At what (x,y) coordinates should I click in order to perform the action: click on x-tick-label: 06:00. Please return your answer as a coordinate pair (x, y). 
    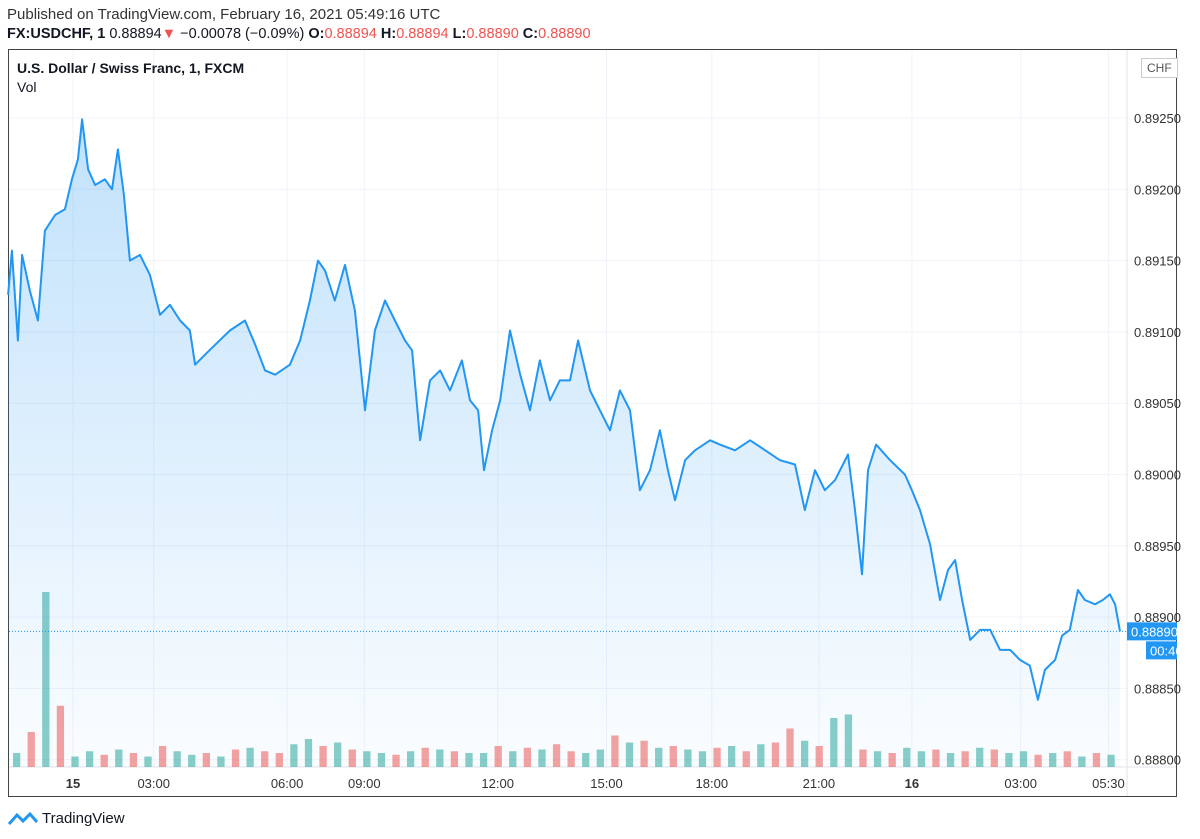
    Looking at the image, I should click on (287, 783).